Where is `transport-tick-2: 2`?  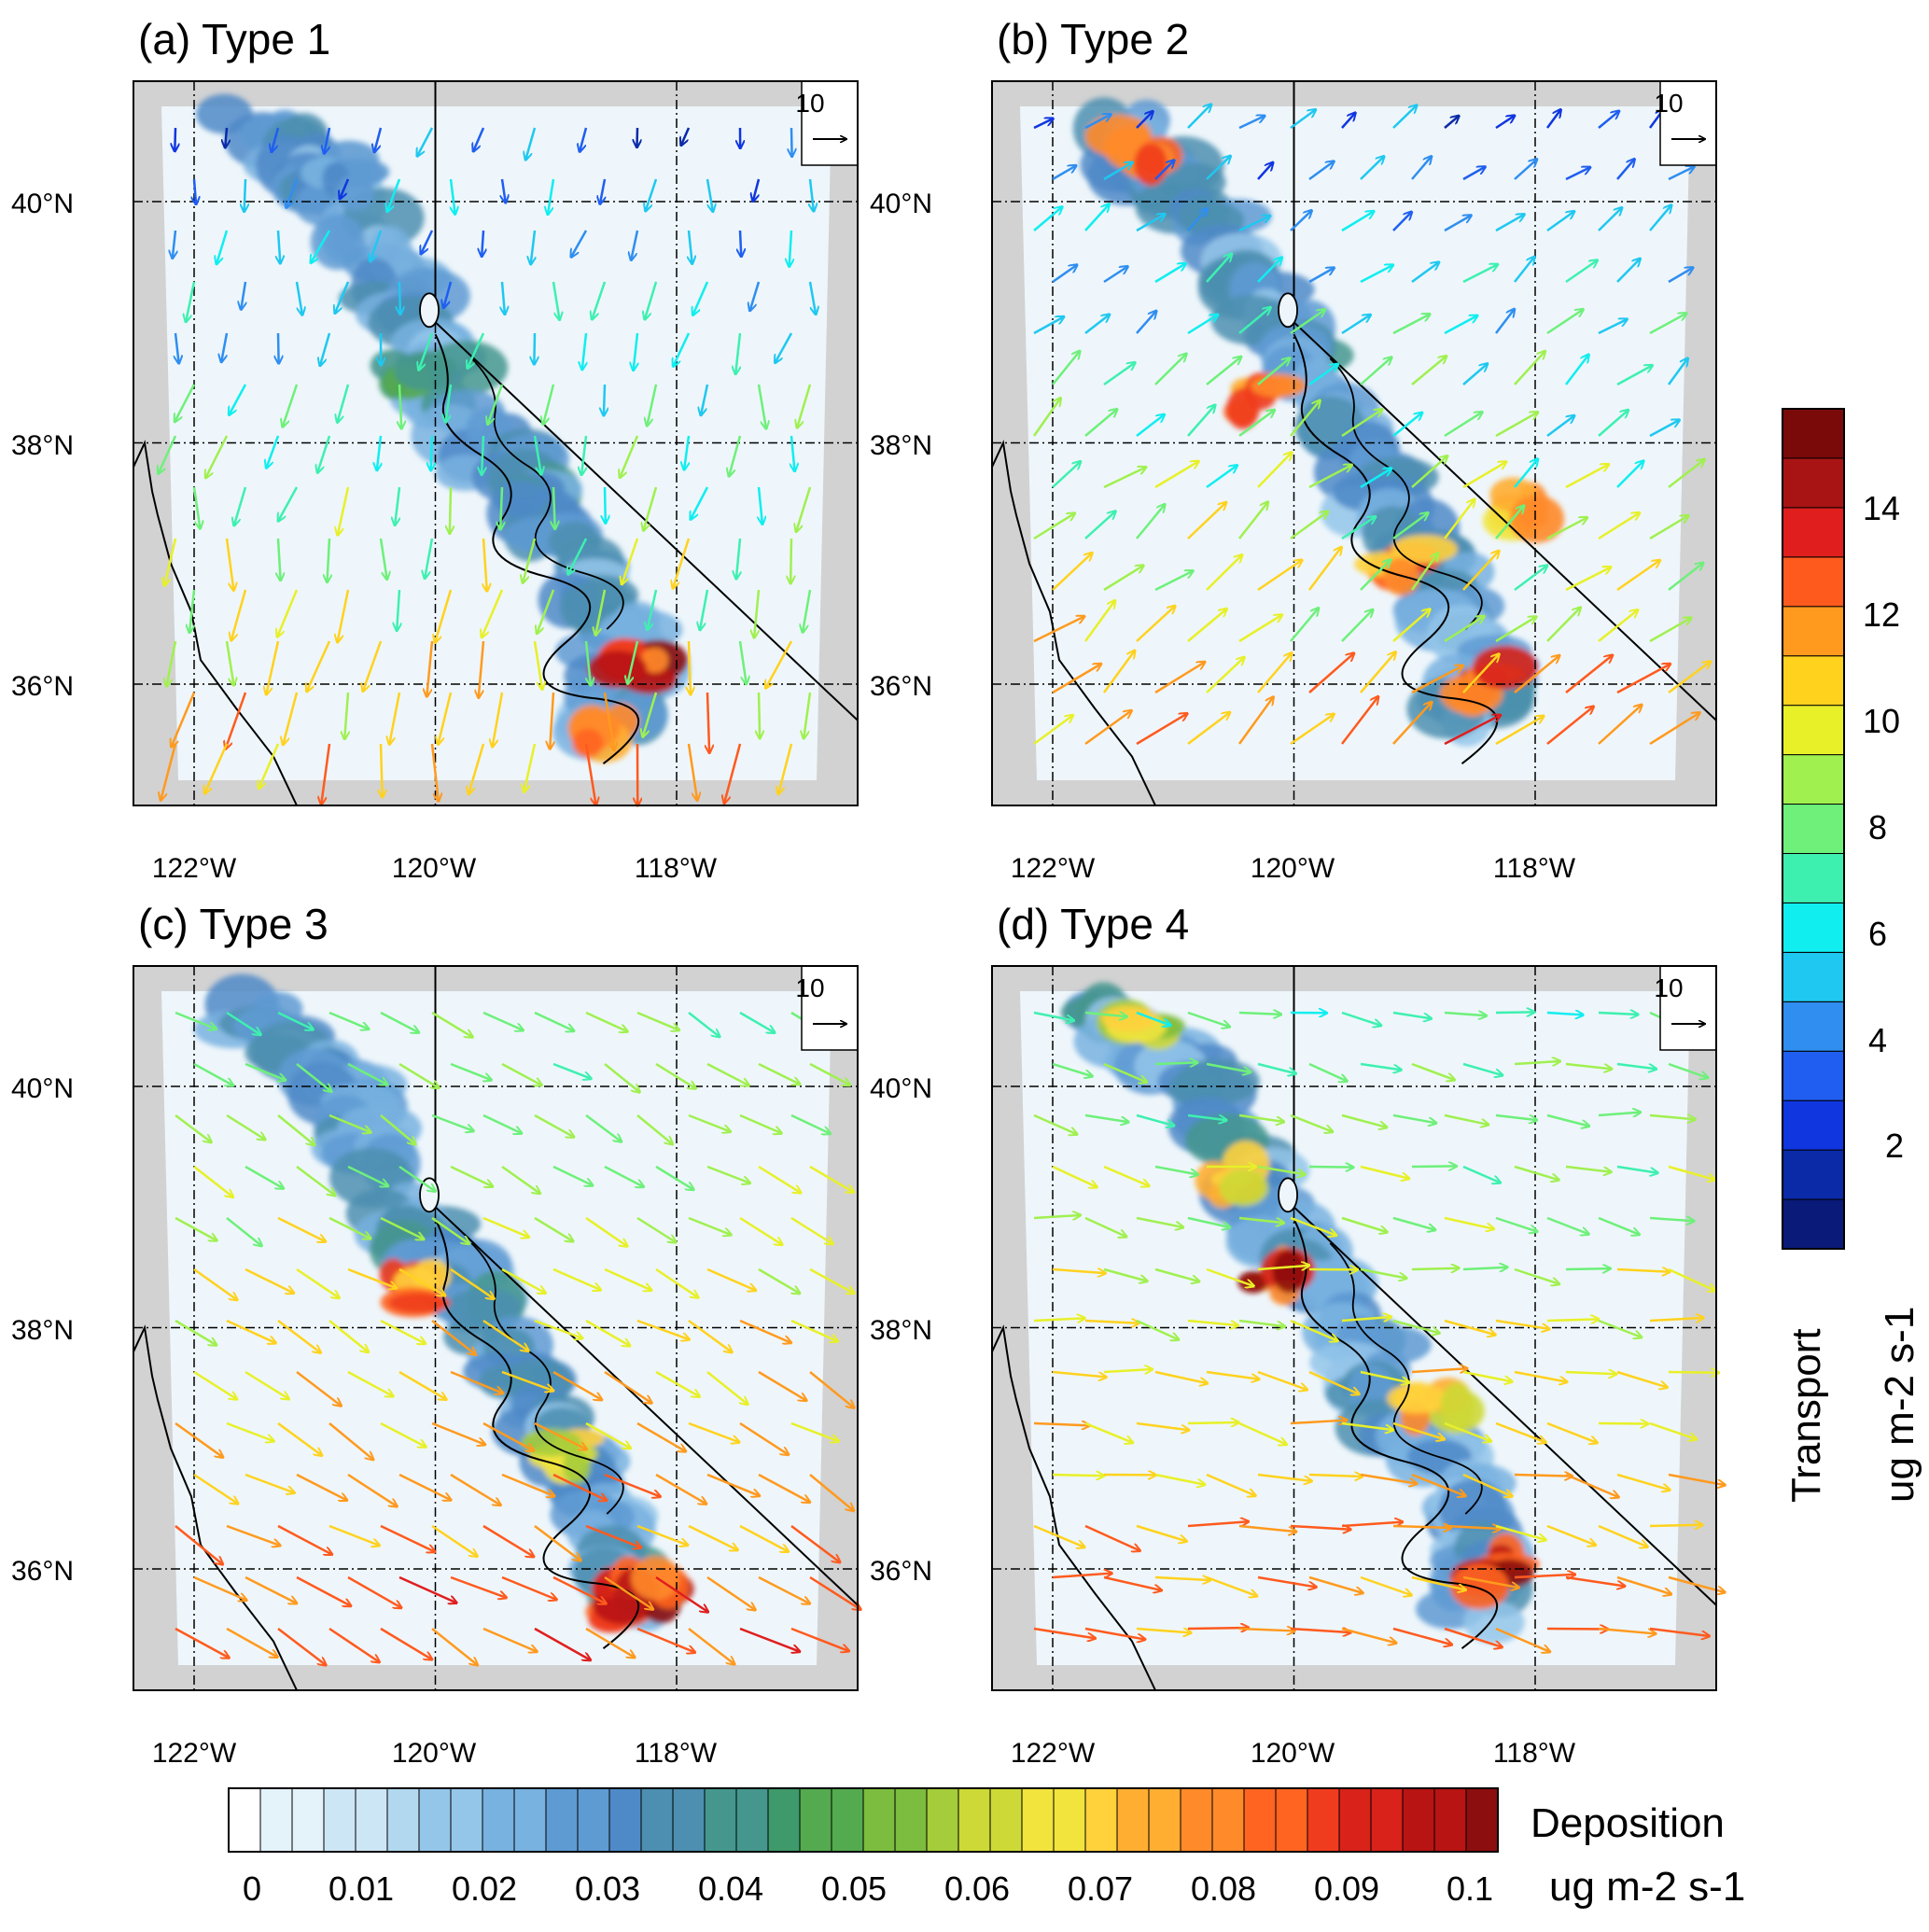 transport-tick-2: 2 is located at coordinates (1895, 1146).